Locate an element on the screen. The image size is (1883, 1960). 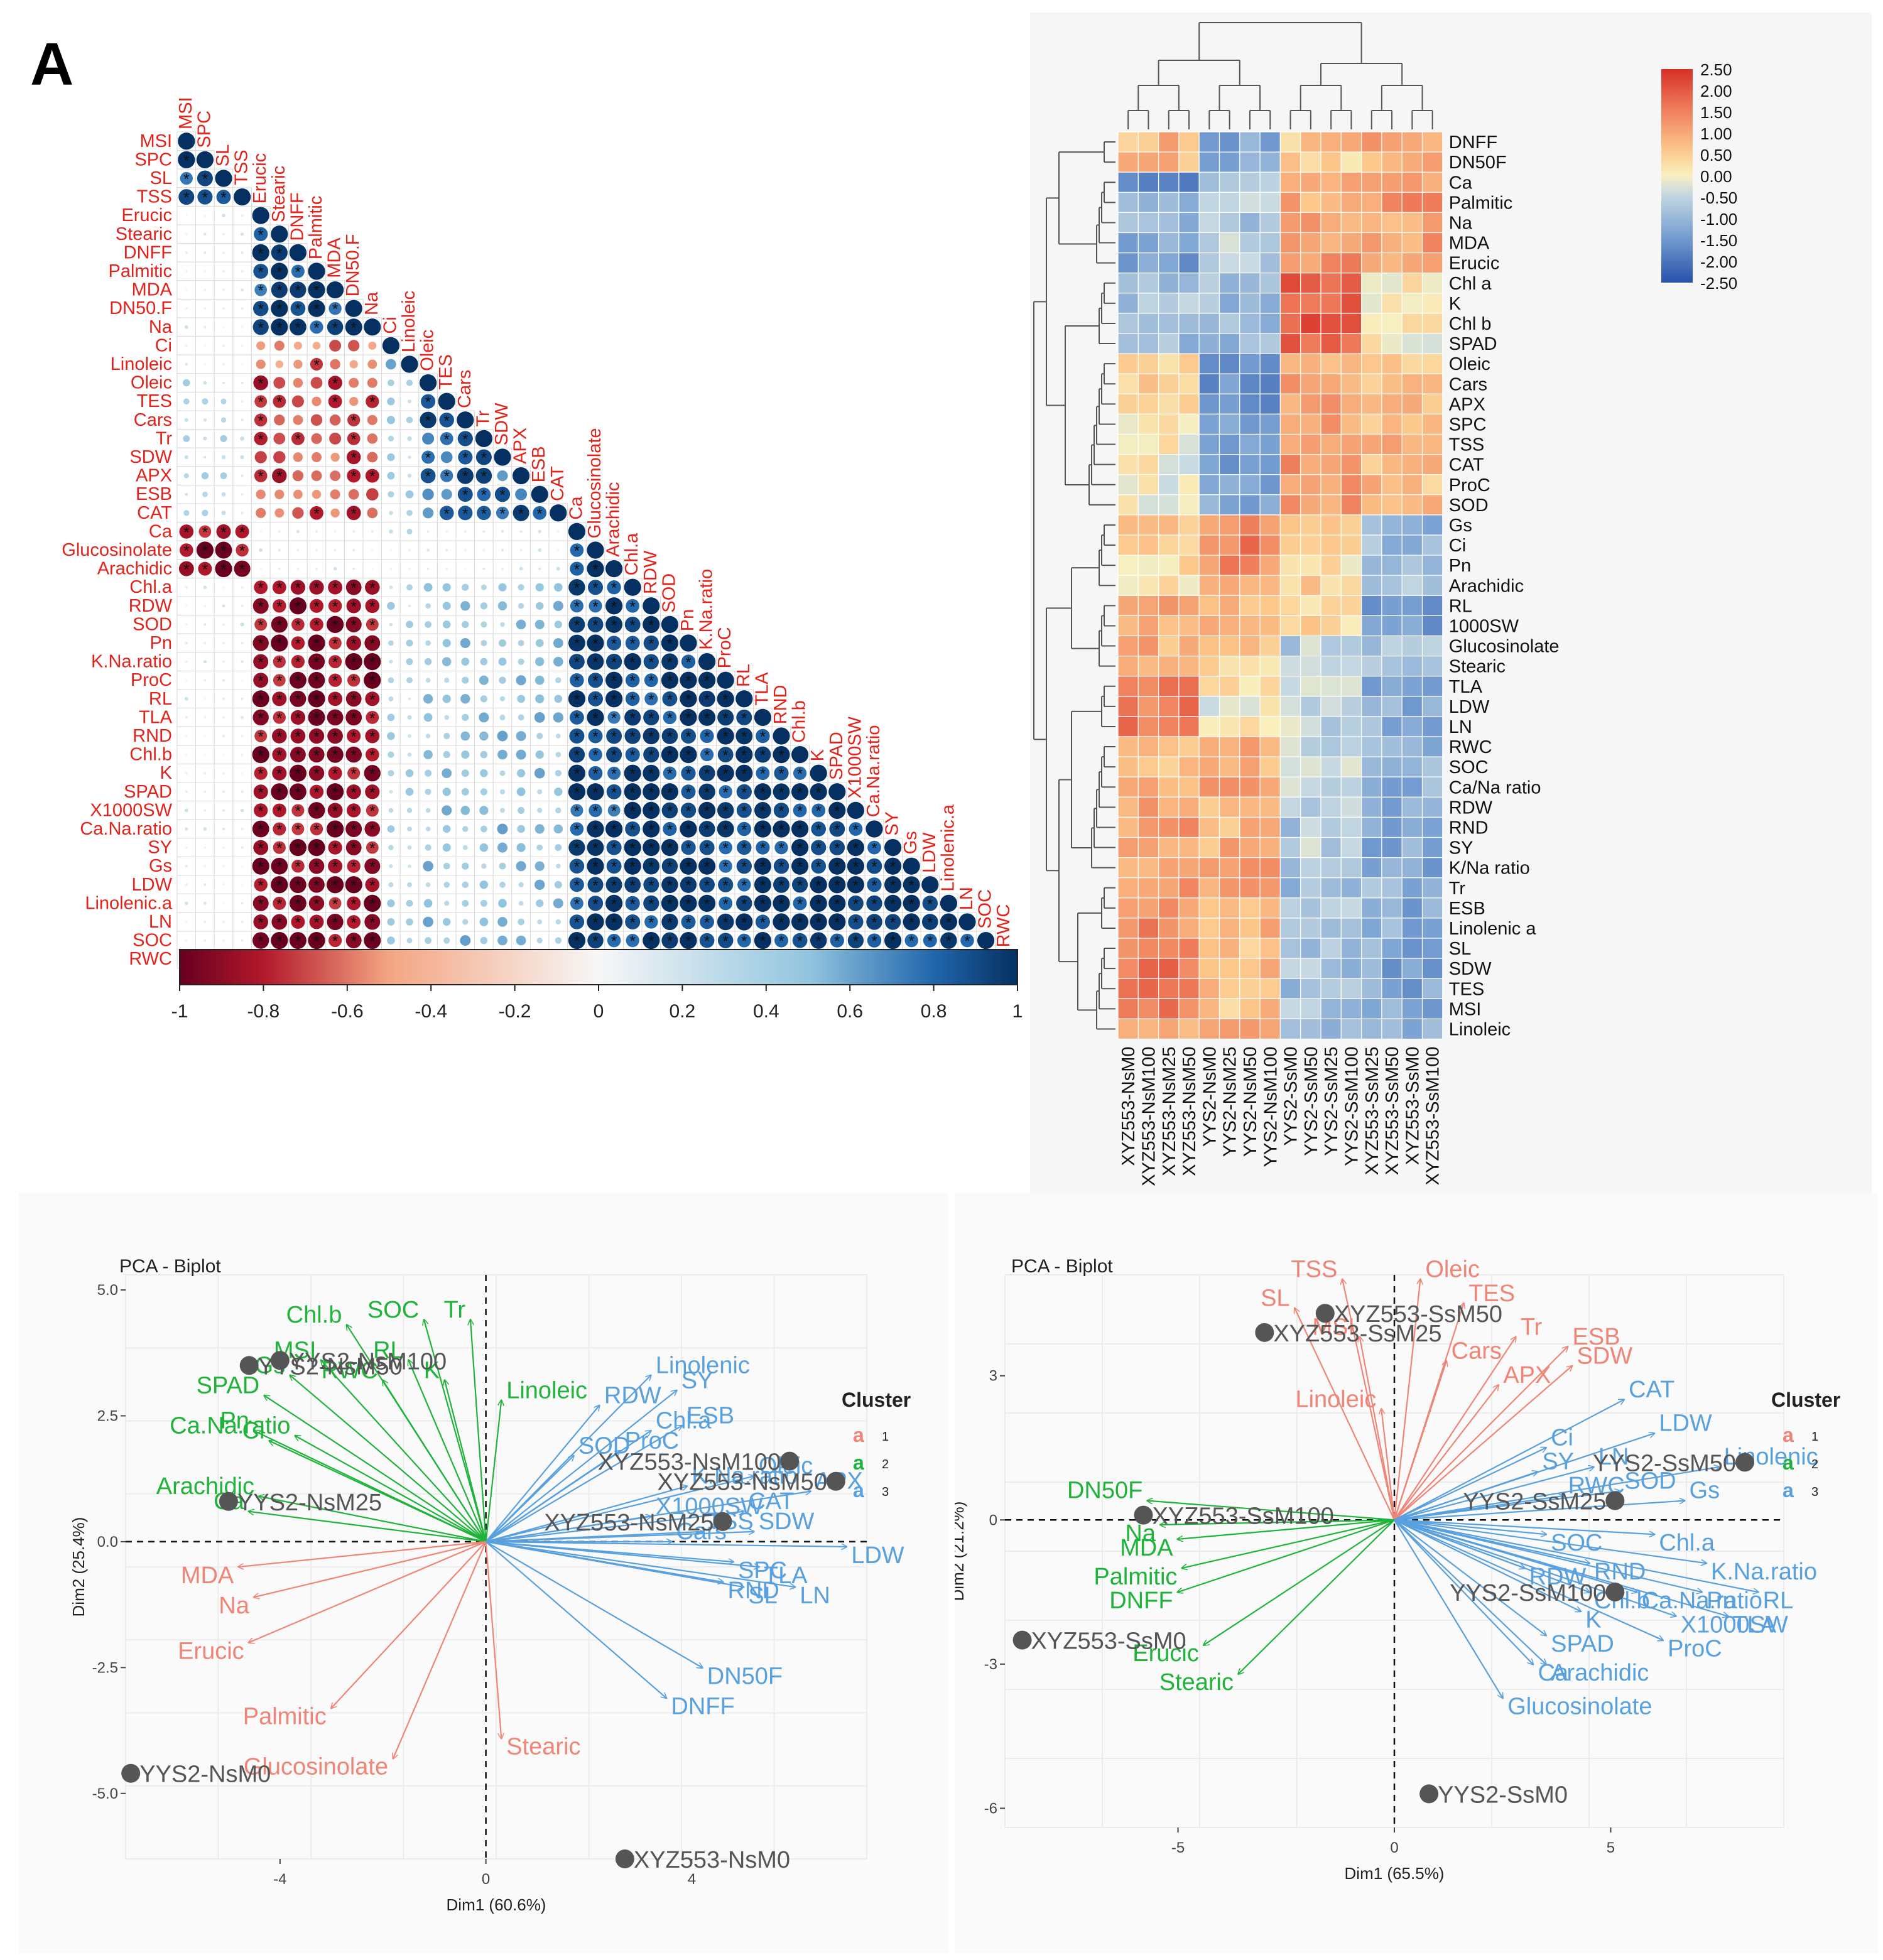
loading-arrow-rwc is located at coordinates (435, 1461).